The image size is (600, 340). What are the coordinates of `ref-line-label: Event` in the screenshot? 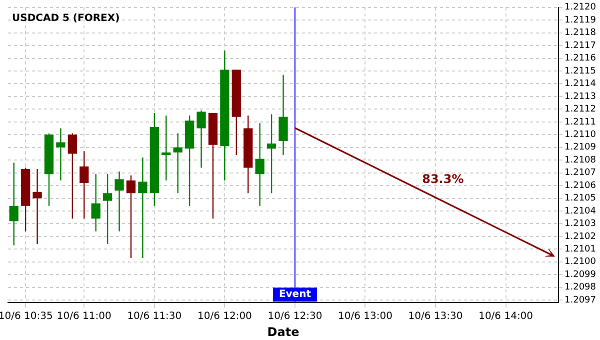 It's located at (295, 294).